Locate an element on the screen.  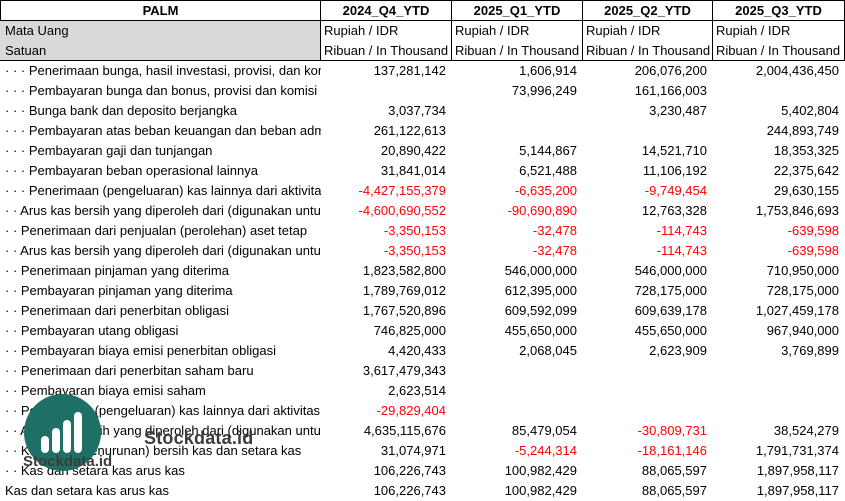
value-cell: -6,635,200 is located at coordinates (545, 190).